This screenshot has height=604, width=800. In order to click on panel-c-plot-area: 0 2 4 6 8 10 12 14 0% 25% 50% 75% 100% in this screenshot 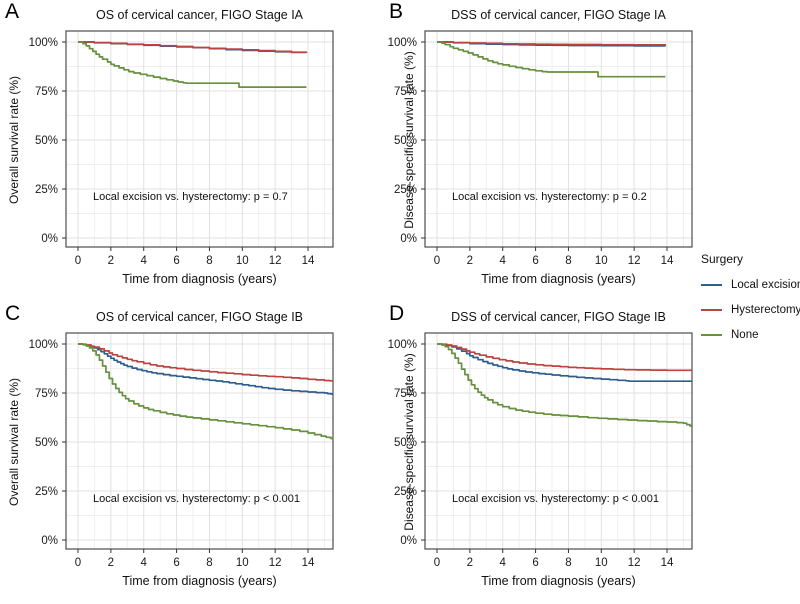, I will do `click(181, 450)`.